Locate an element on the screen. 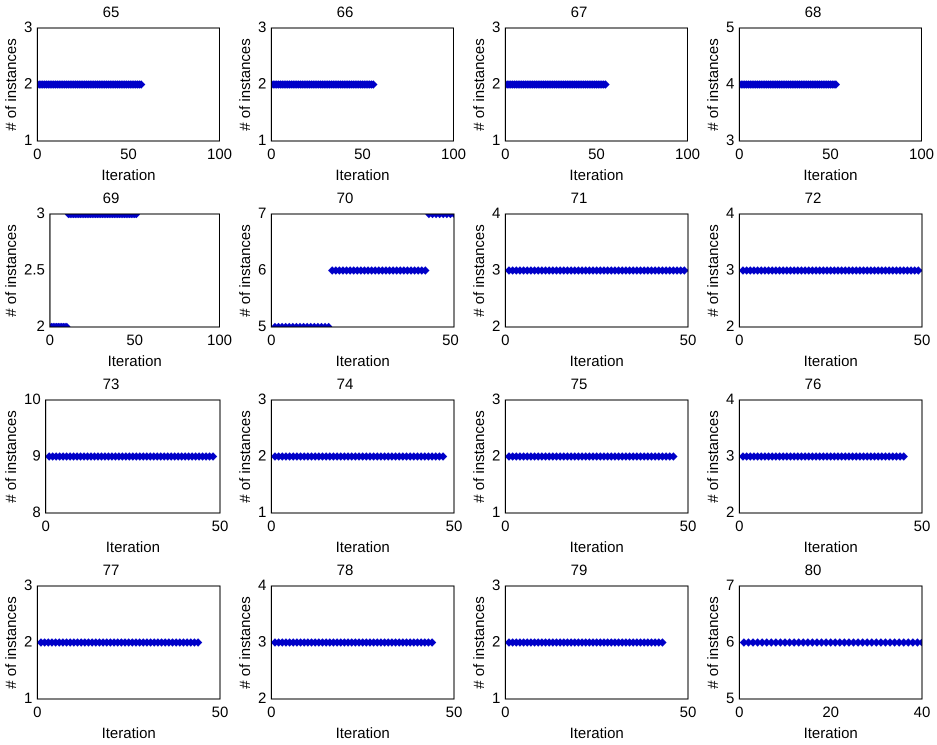 This screenshot has width=937, height=745. chart-title: 73 is located at coordinates (111, 385).